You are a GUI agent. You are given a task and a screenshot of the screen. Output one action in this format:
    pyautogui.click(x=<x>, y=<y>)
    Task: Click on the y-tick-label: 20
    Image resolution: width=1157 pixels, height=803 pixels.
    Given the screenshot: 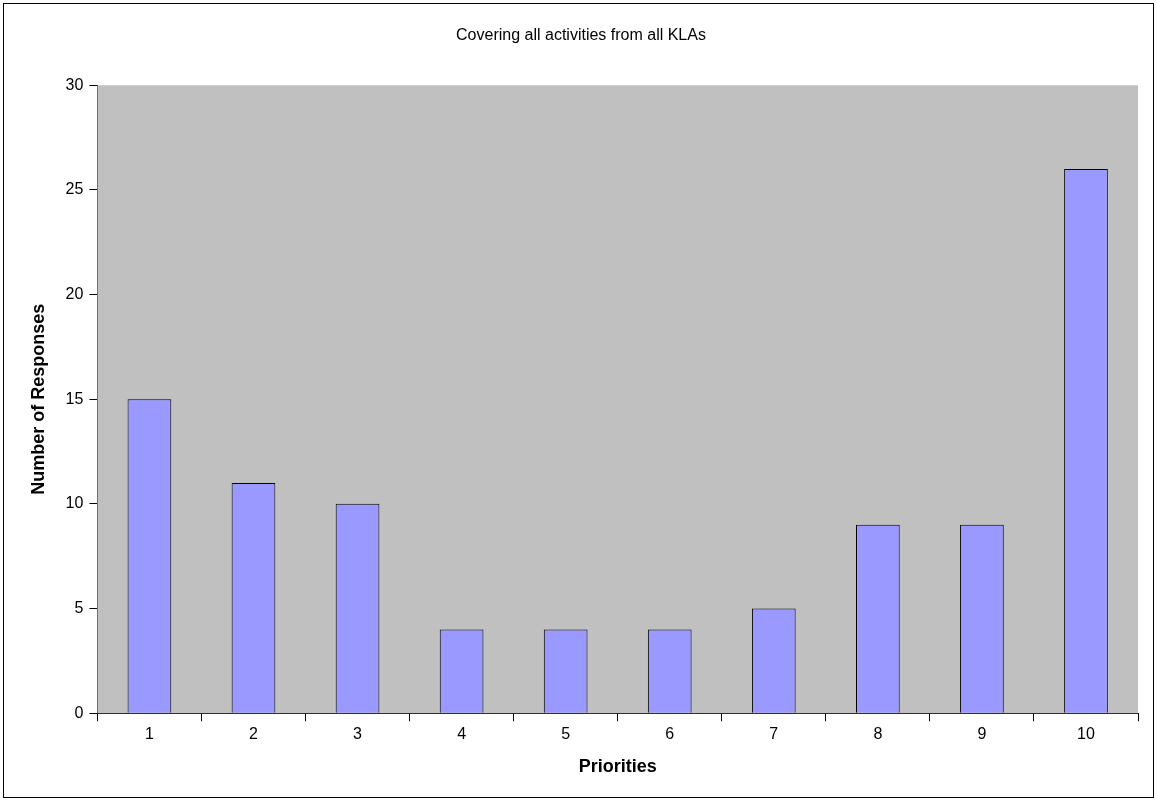 What is the action you would take?
    pyautogui.click(x=74, y=293)
    